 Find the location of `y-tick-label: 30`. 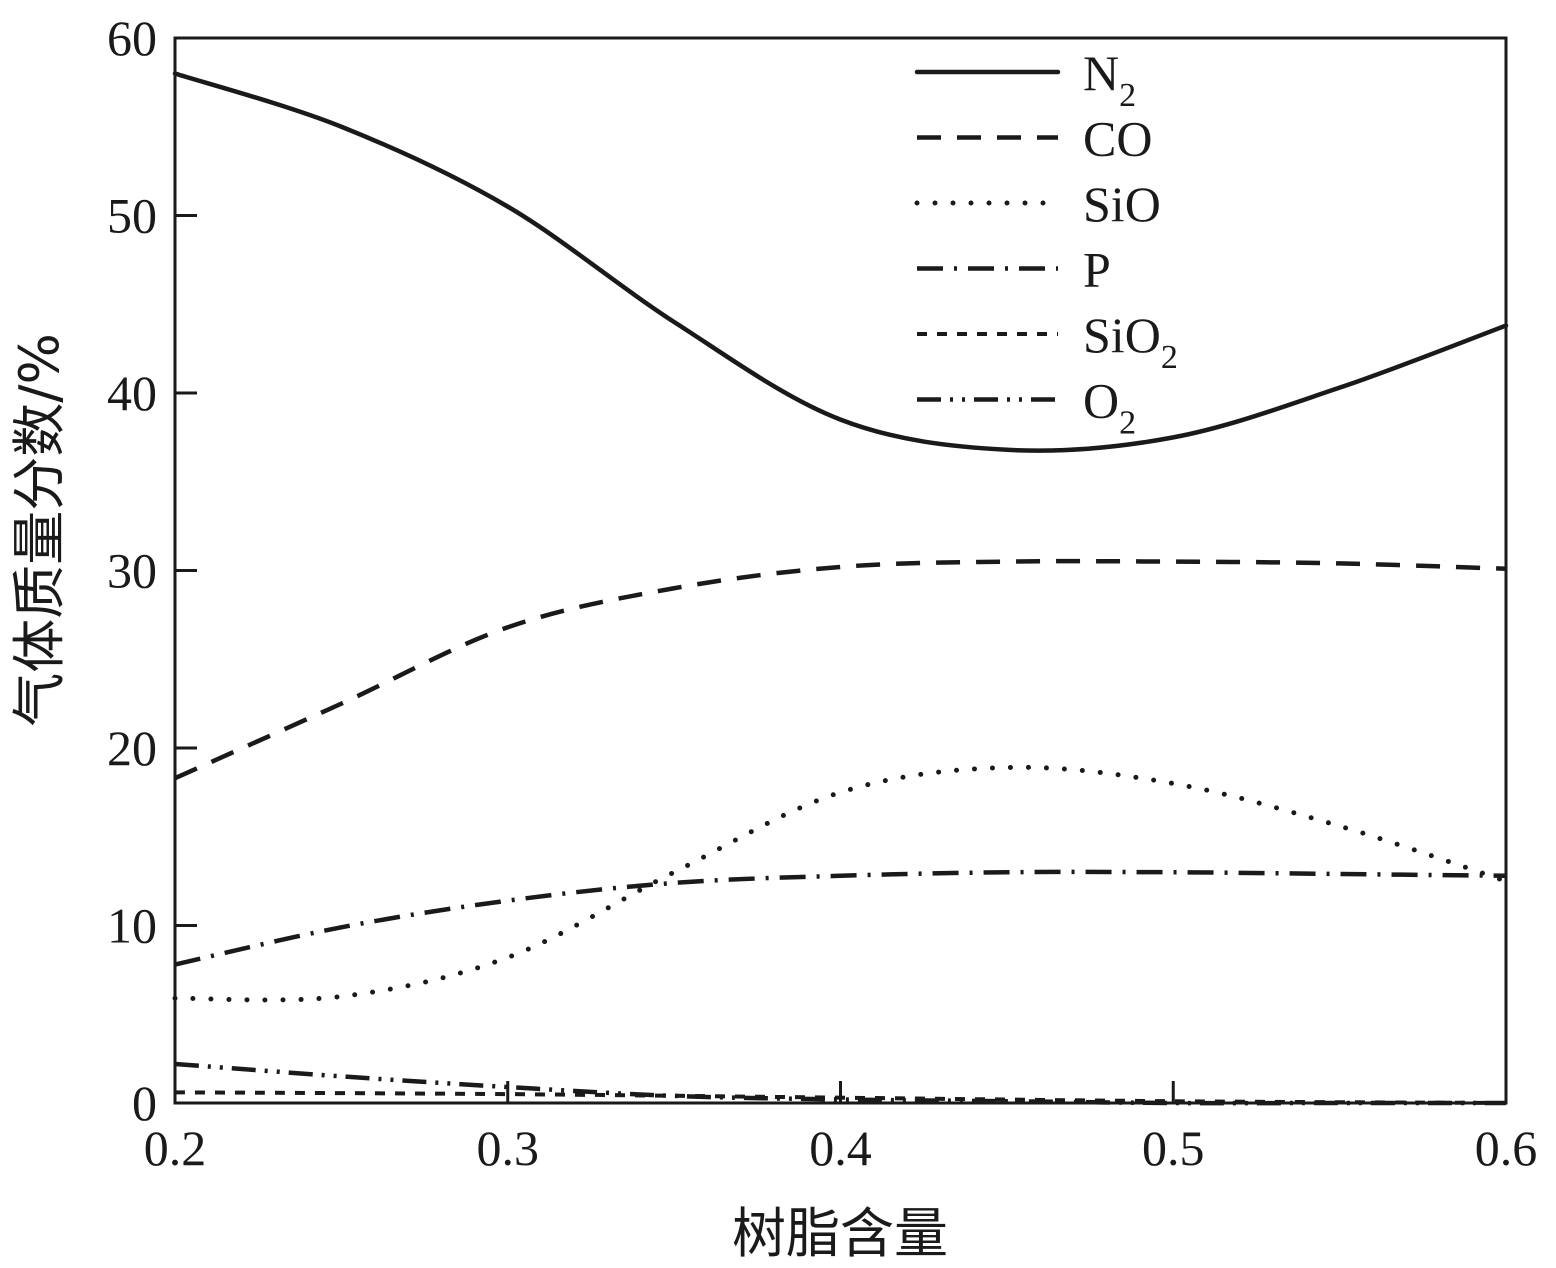

y-tick-label: 30 is located at coordinates (132, 571).